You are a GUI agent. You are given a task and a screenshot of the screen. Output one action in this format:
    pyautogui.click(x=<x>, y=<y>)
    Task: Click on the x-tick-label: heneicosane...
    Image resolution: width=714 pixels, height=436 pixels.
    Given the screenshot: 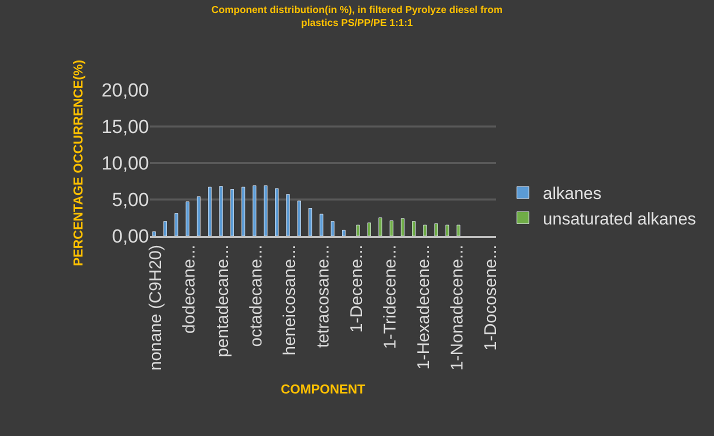 What is the action you would take?
    pyautogui.click(x=290, y=300)
    